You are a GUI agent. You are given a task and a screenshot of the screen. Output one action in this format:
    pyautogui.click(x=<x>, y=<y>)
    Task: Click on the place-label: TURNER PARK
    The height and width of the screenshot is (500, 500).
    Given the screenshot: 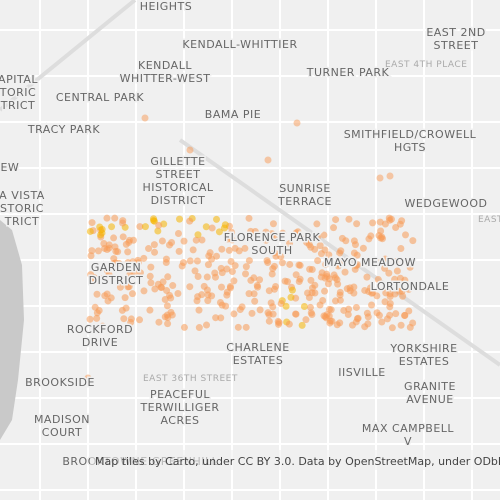 What is the action you would take?
    pyautogui.click(x=348, y=72)
    